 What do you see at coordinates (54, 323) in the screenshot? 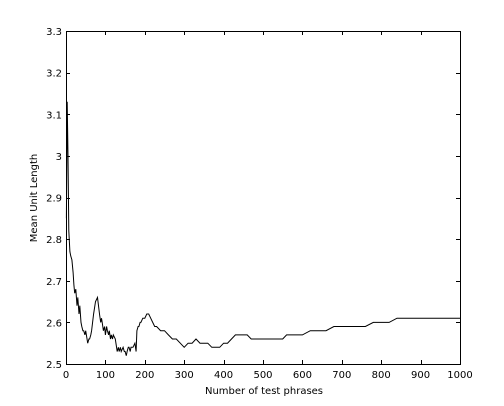
I see `y-tick-label: 2.6` at bounding box center [54, 323].